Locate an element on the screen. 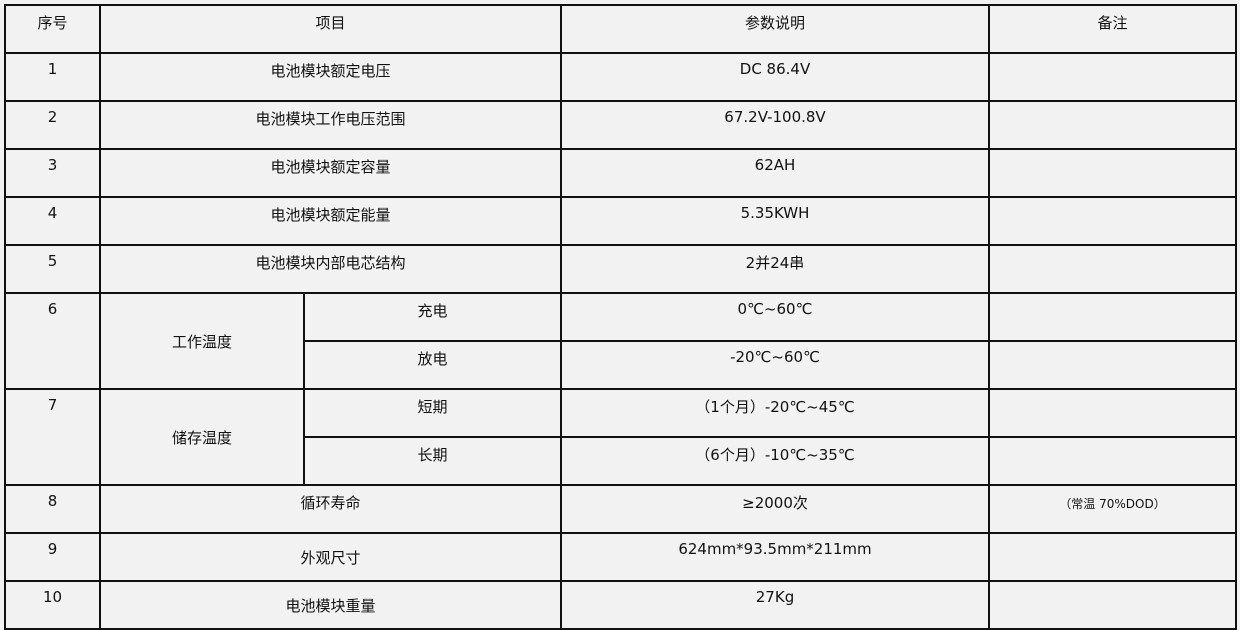 The width and height of the screenshot is (1240, 630). header-no: 序号 is located at coordinates (52, 29).